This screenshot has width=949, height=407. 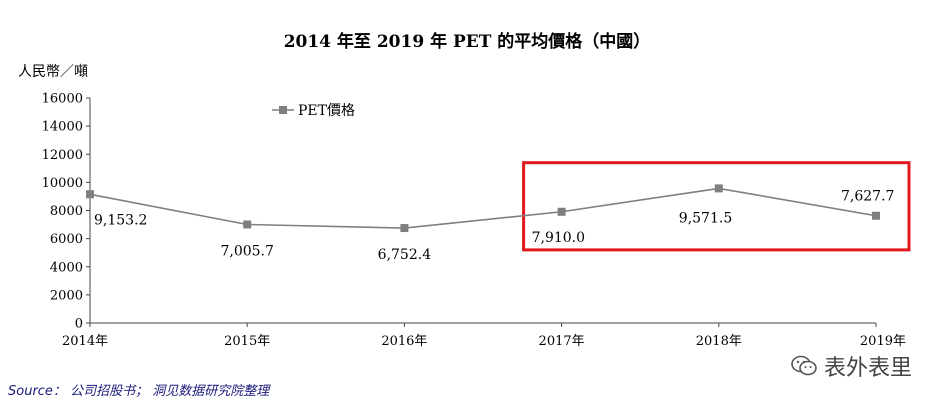 What do you see at coordinates (79, 324) in the screenshot?
I see `y-tick-label: 0` at bounding box center [79, 324].